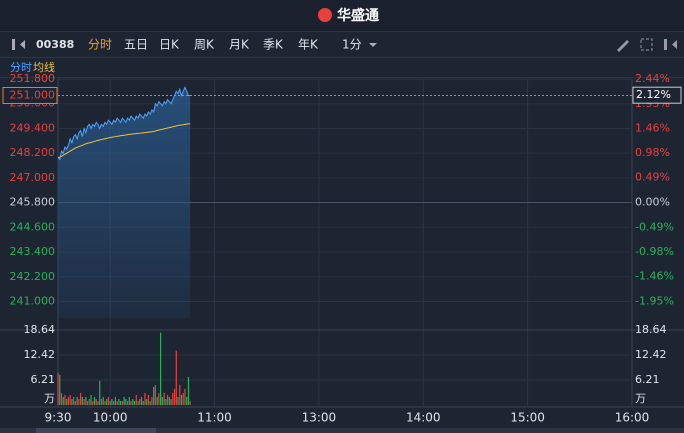  I want to click on tab: 季K, so click(273, 45).